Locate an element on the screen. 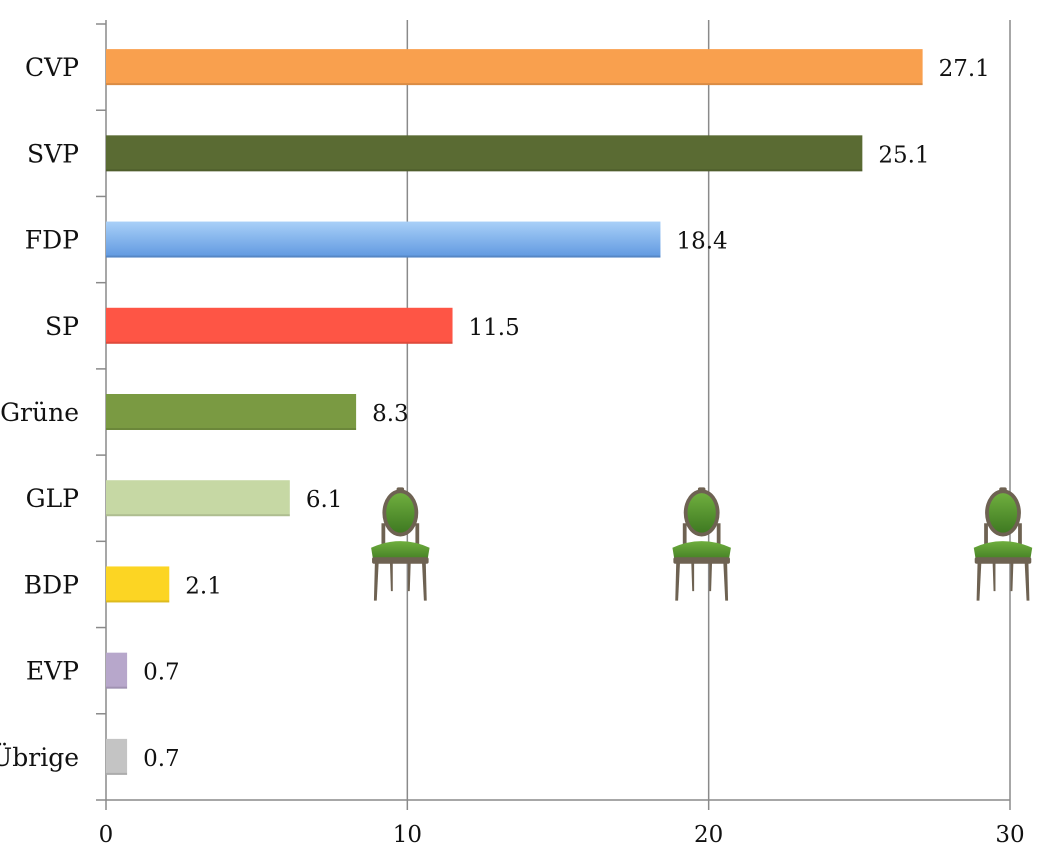 Image resolution: width=1038 pixels, height=860 pixels. bar-fdp is located at coordinates (383, 239).